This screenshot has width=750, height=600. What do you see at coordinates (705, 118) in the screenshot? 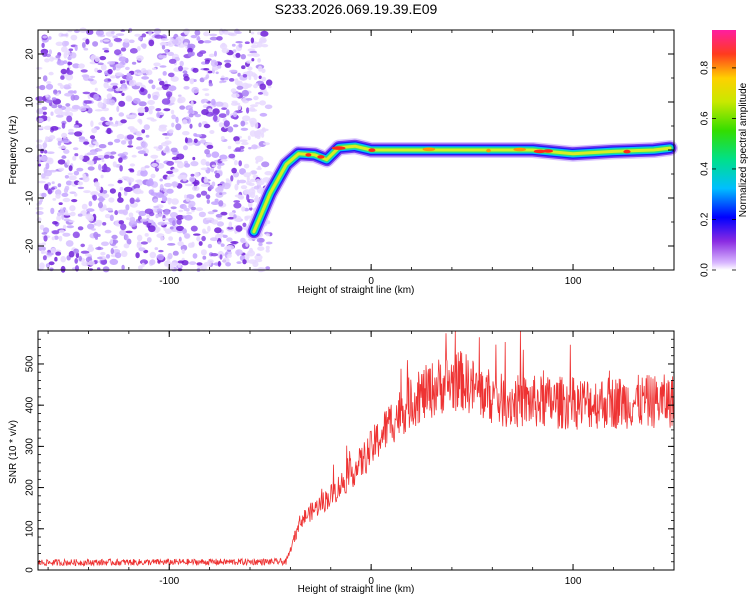
I see `colorbar-tick-label: 0.6` at bounding box center [705, 118].